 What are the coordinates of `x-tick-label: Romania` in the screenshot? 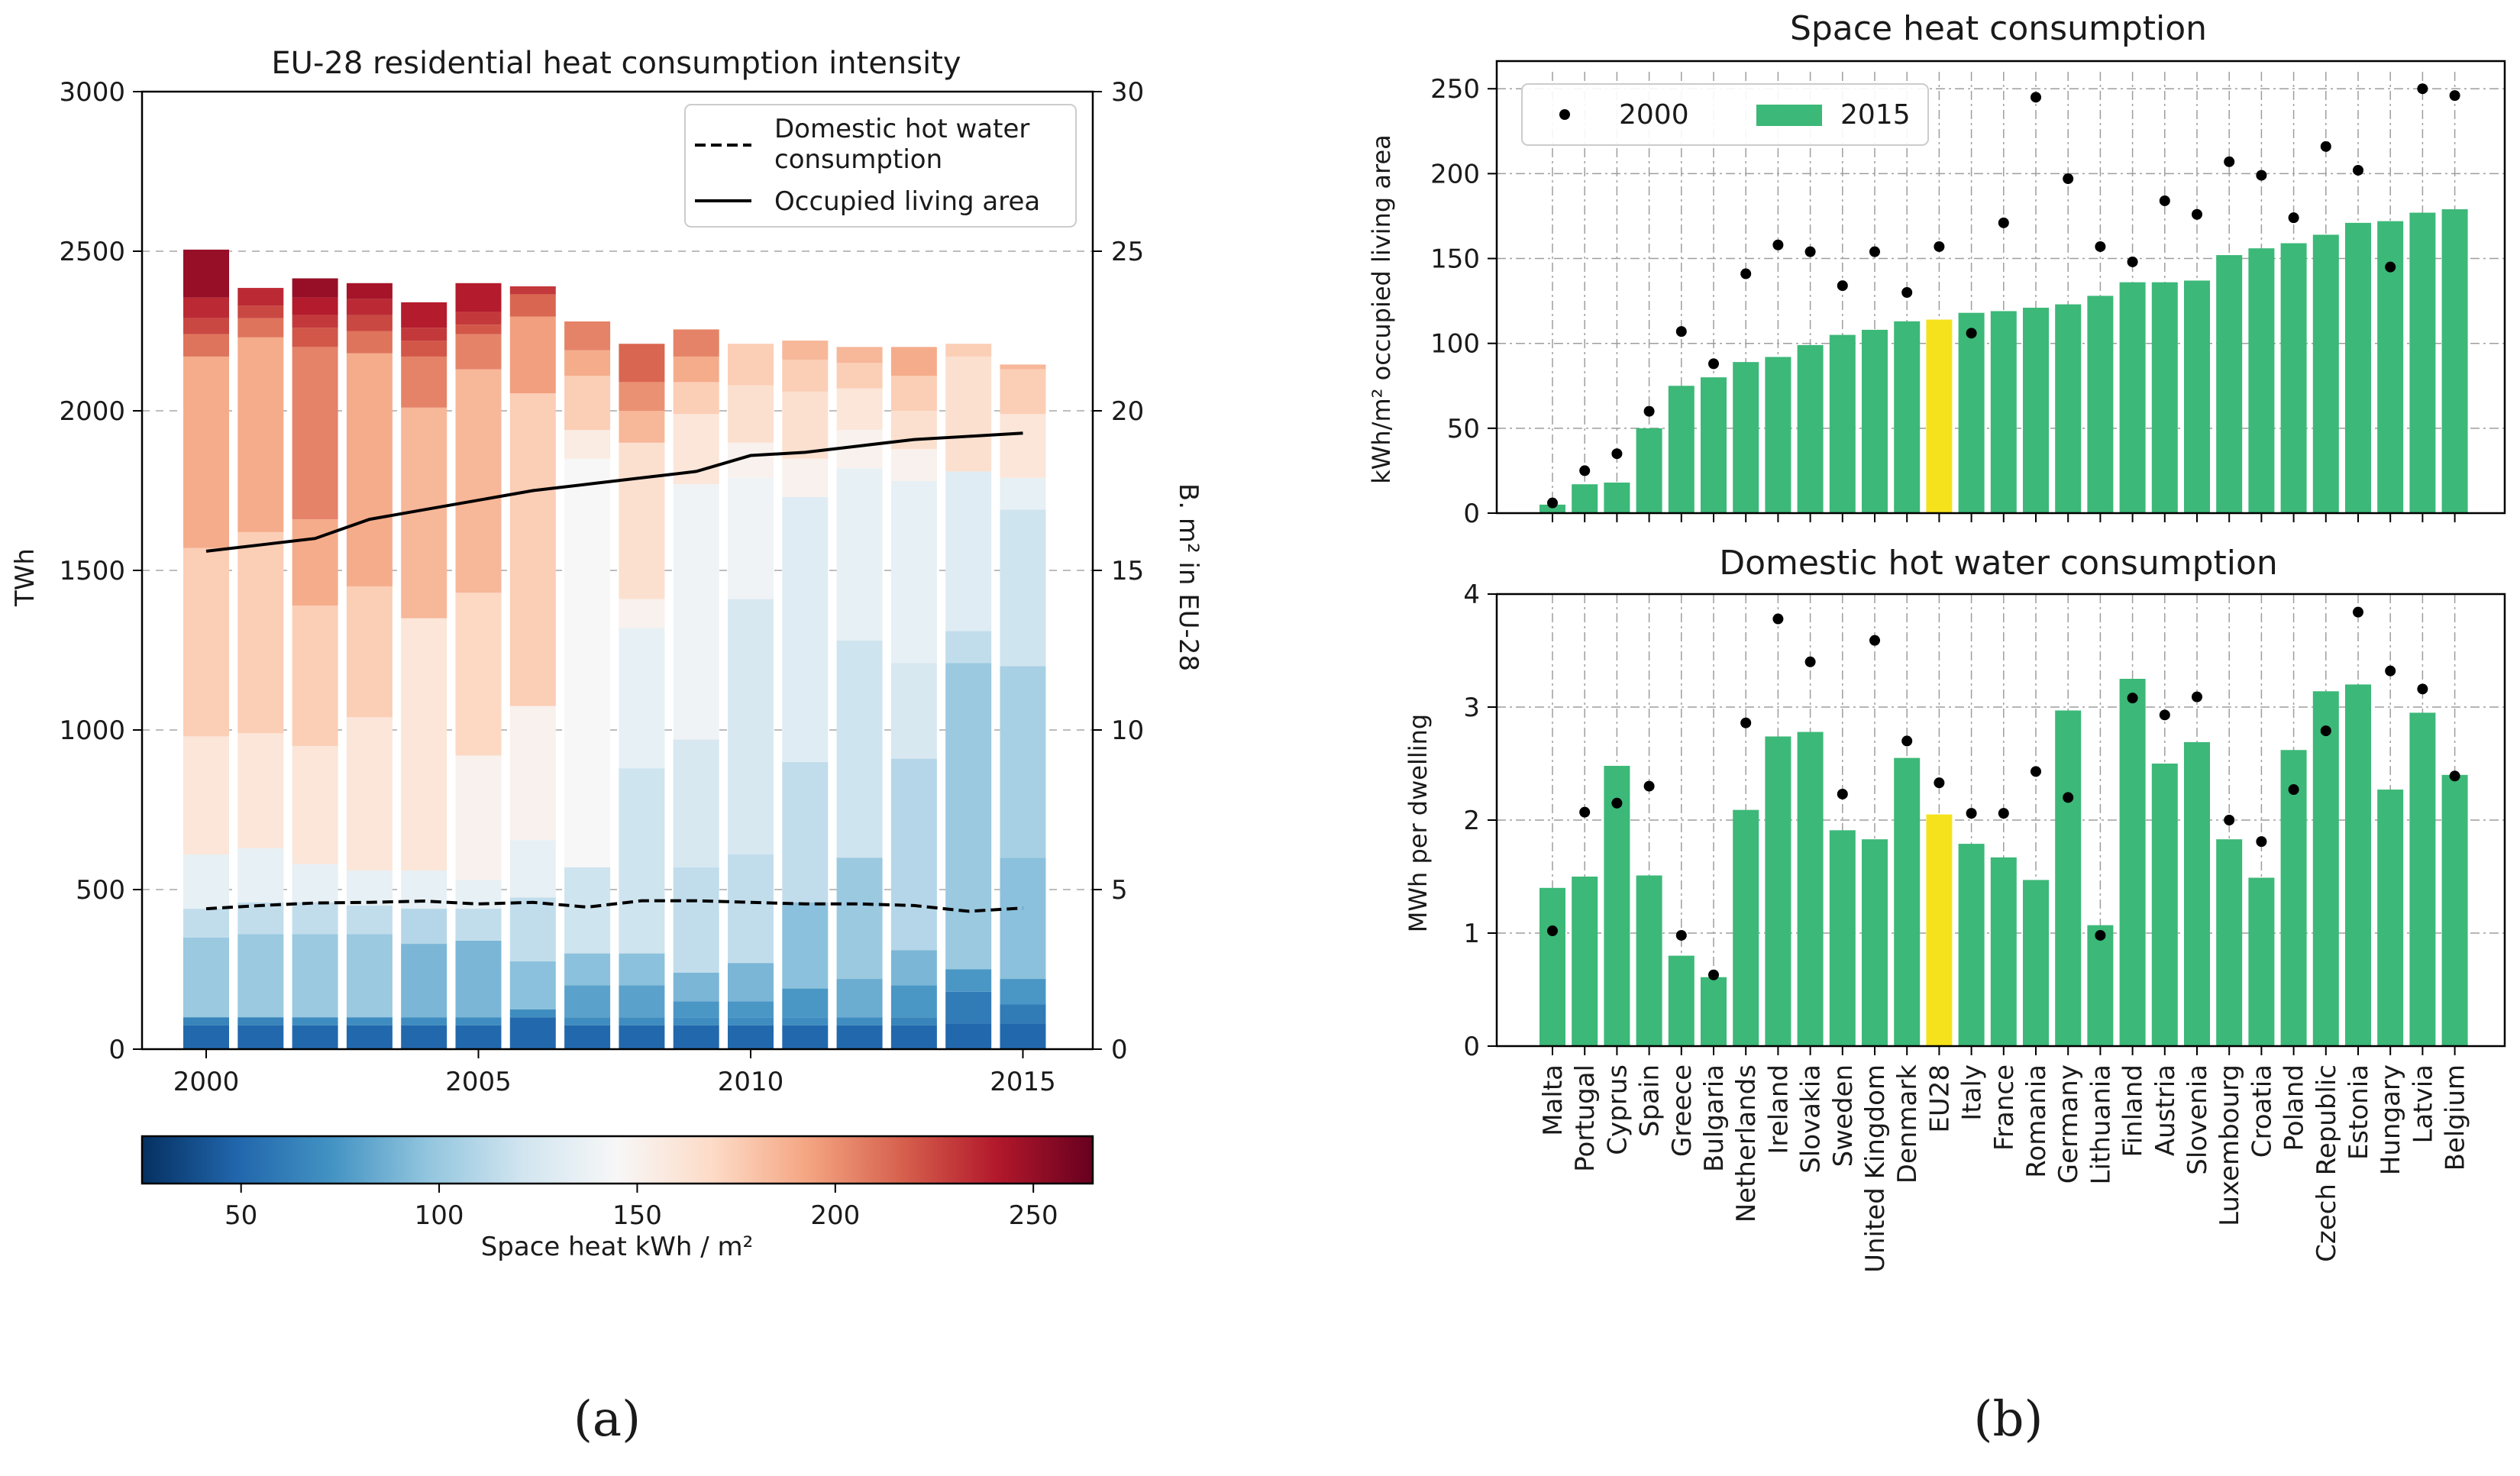 It's located at (2036, 1121).